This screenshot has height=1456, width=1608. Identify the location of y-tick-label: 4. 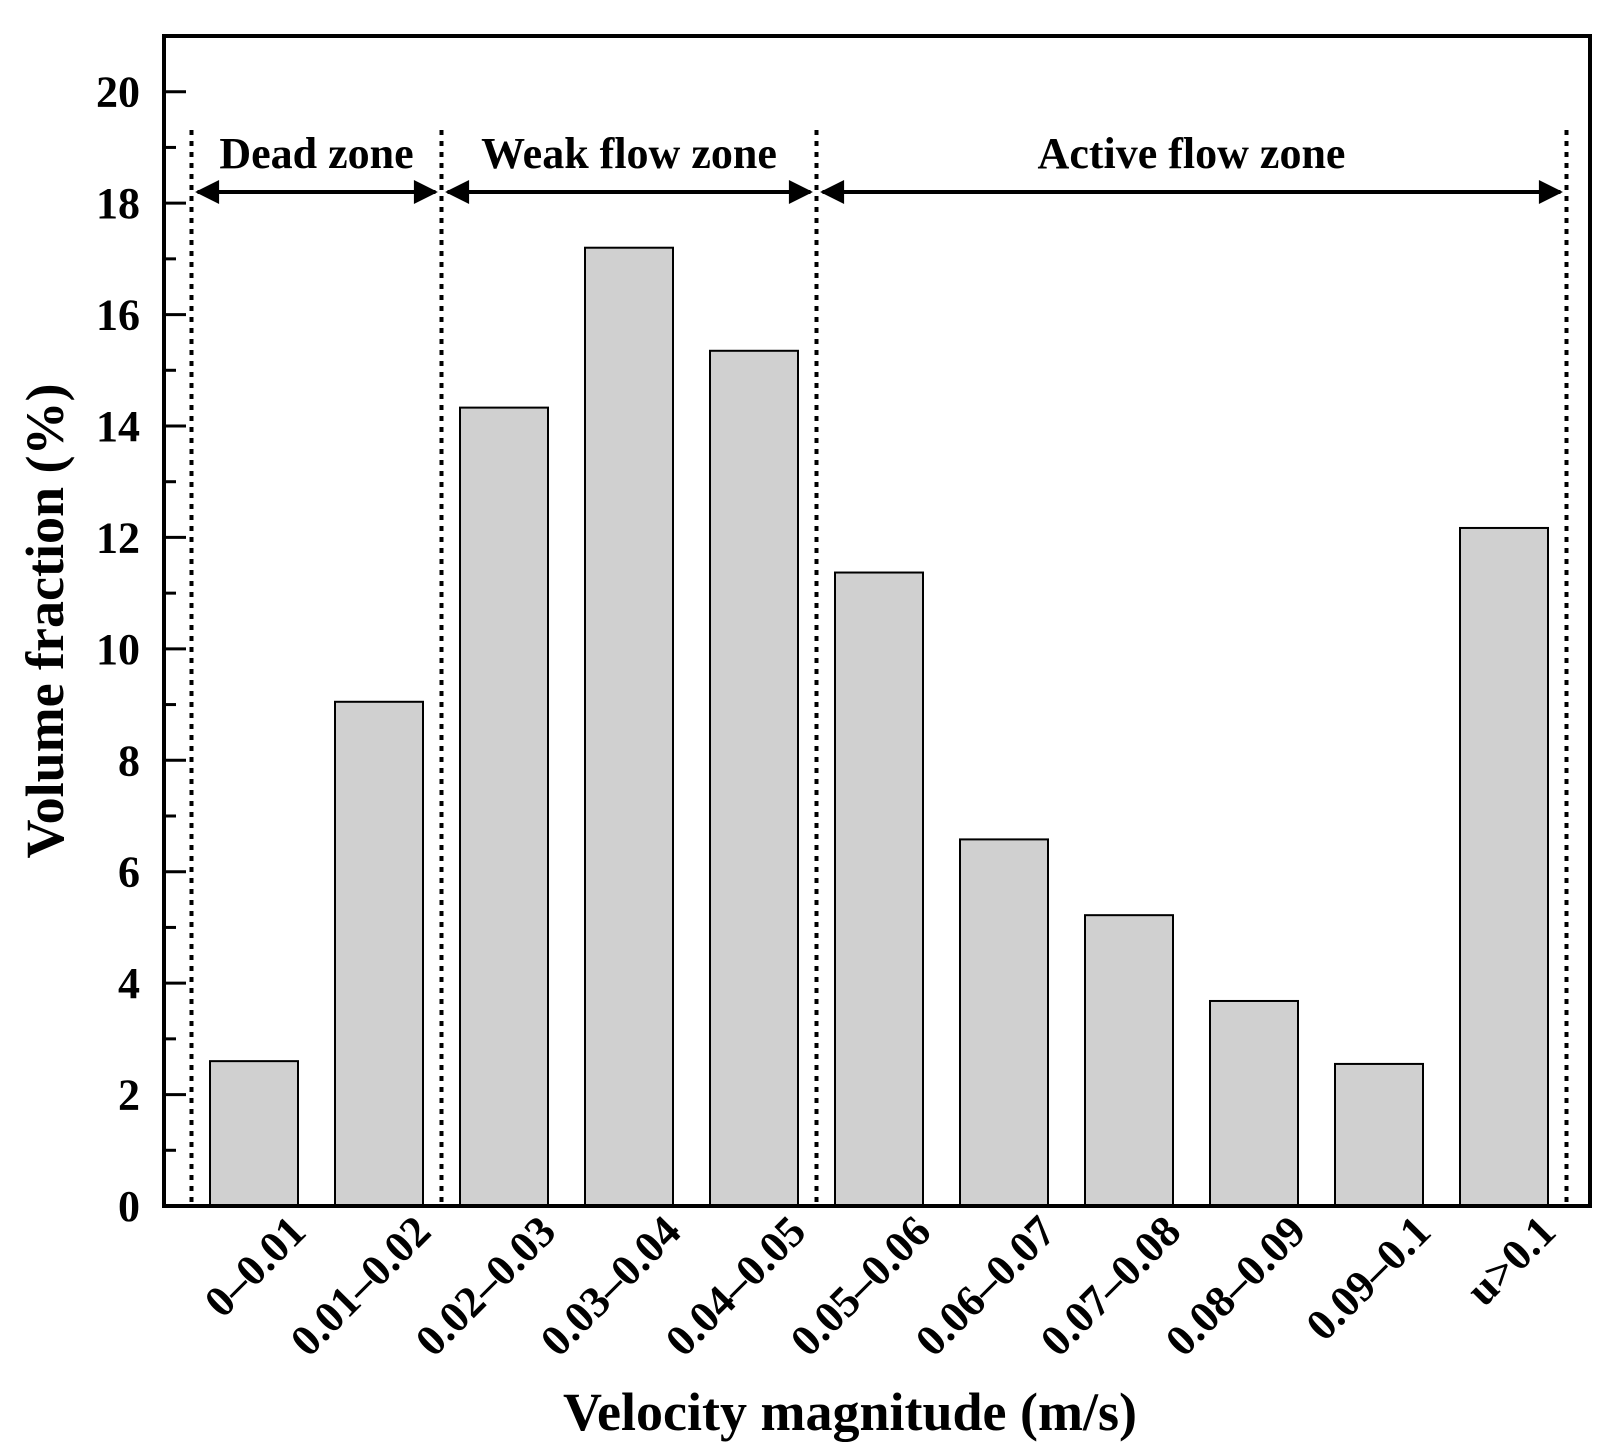
(129, 983).